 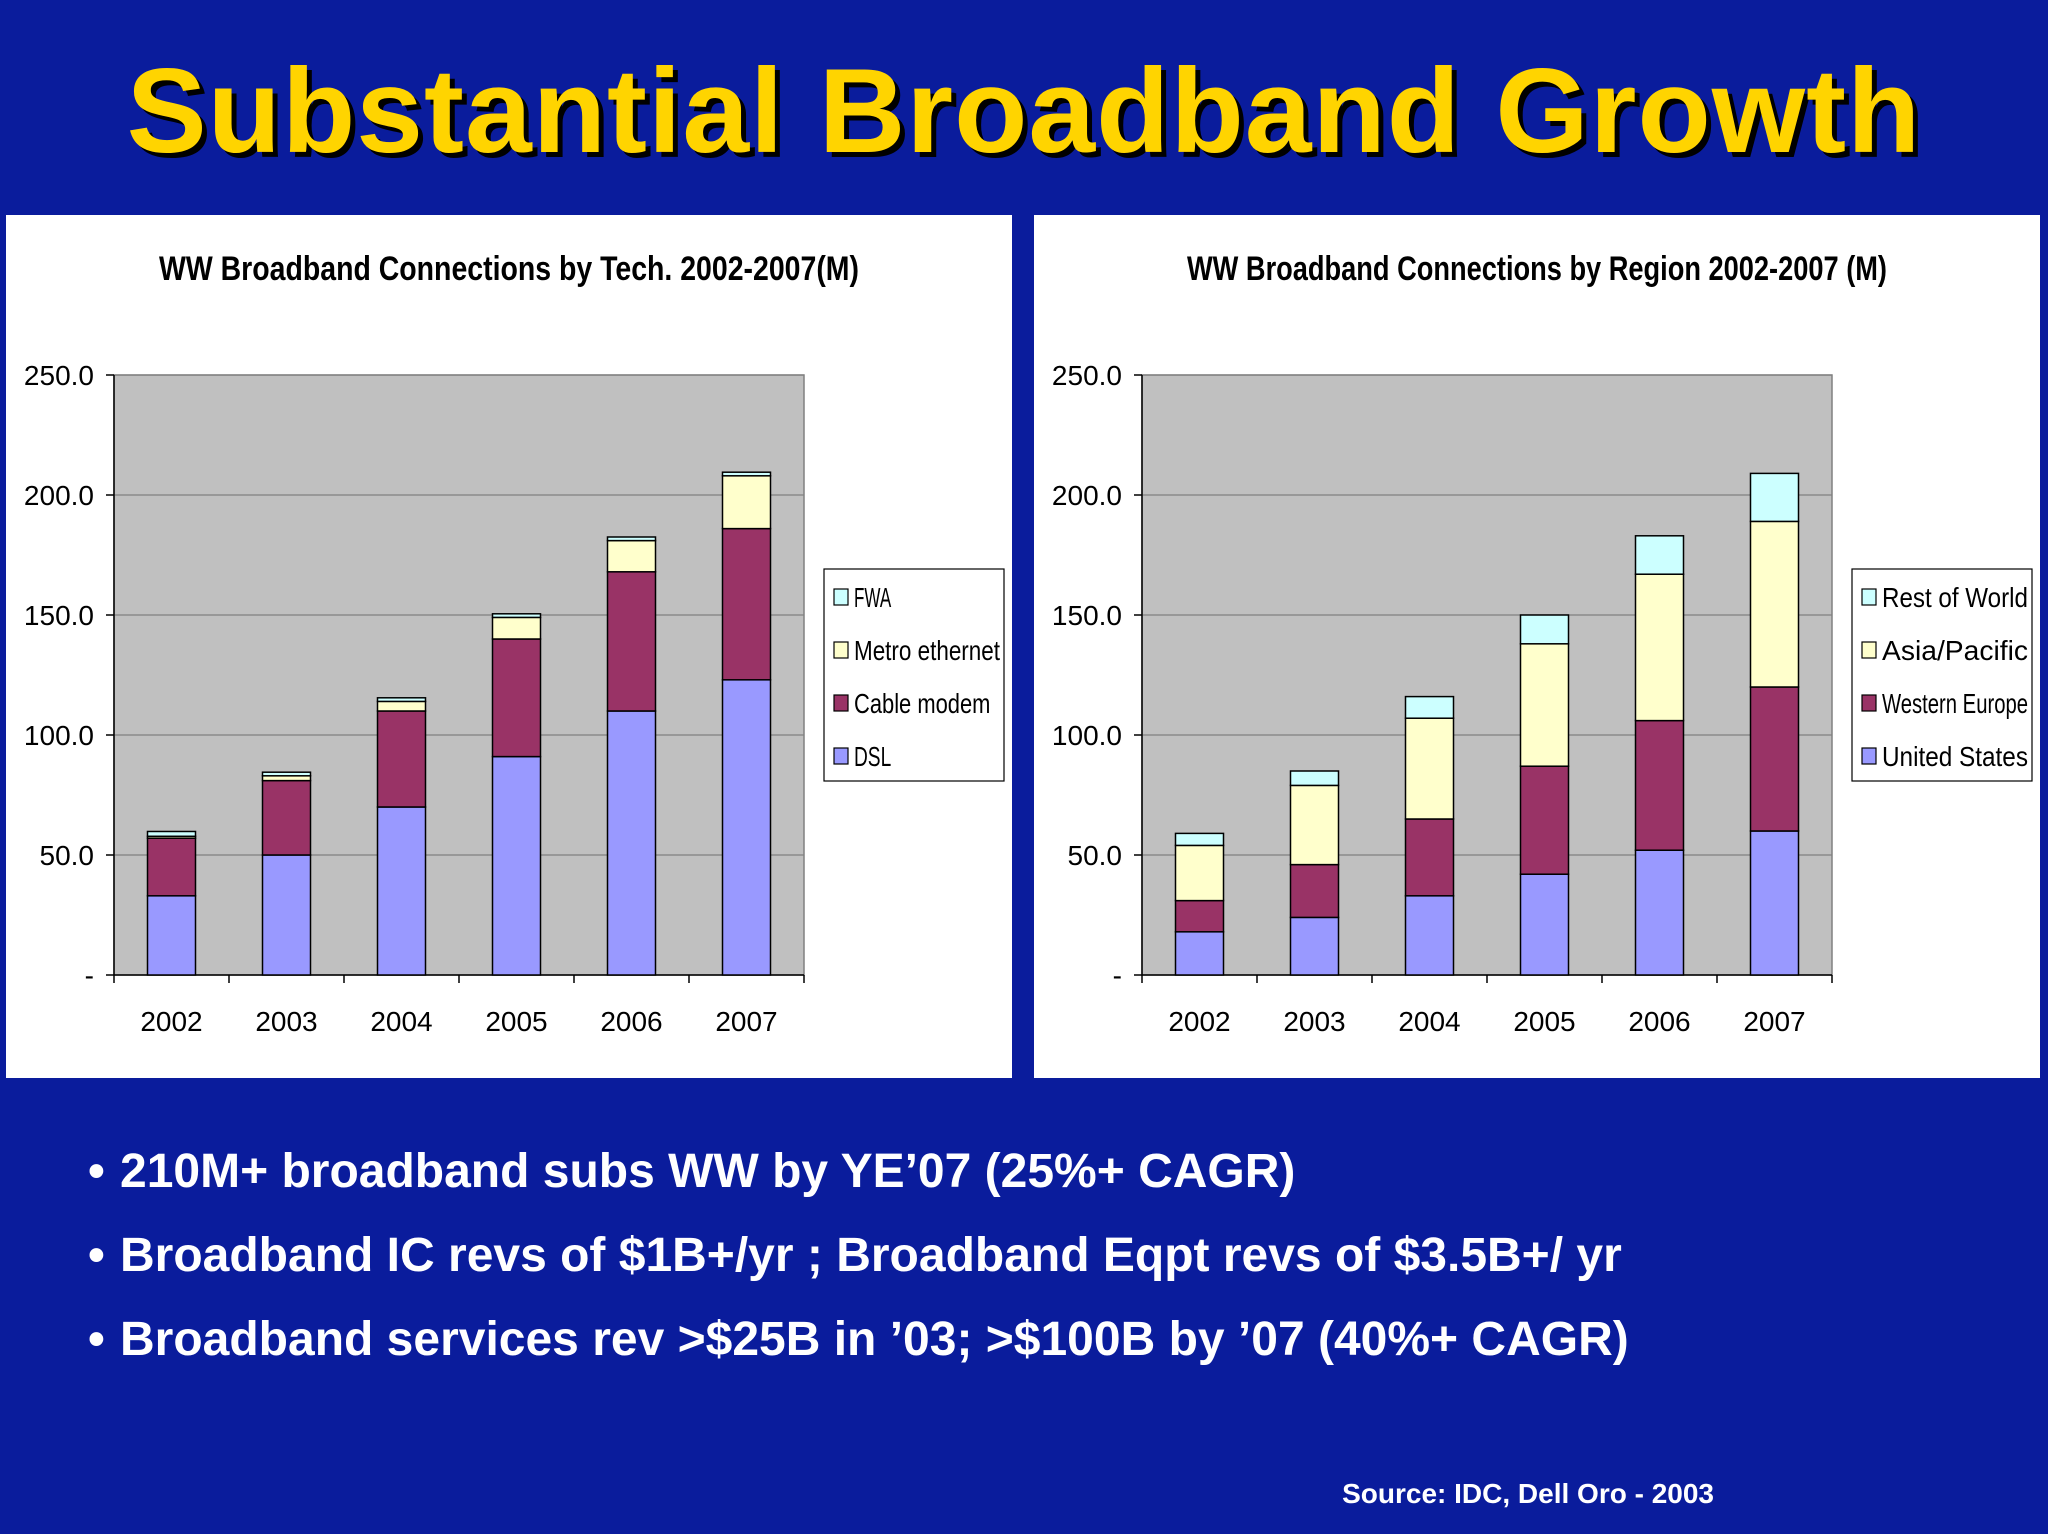 I want to click on slide-title: Substantial Broadband Growth, so click(x=1024, y=111).